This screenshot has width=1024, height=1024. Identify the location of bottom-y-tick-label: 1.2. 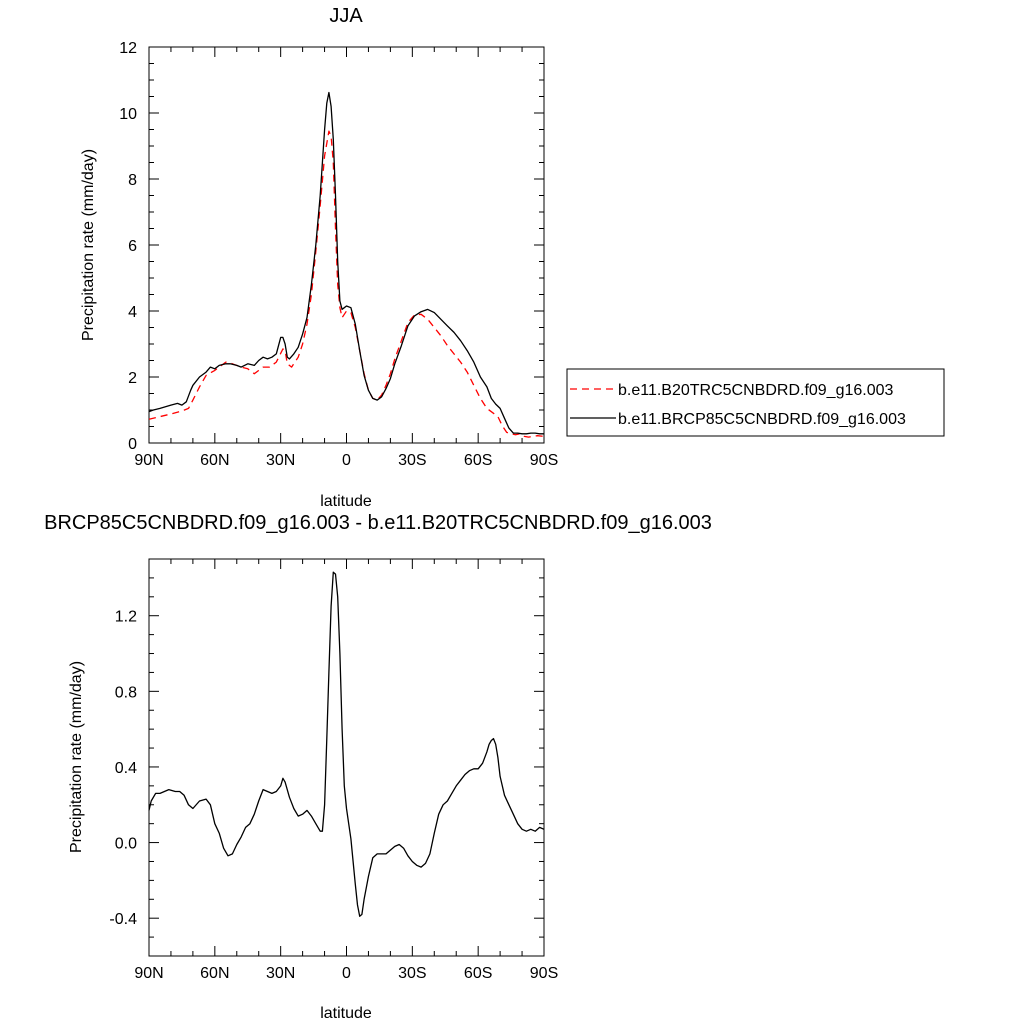
(126, 617).